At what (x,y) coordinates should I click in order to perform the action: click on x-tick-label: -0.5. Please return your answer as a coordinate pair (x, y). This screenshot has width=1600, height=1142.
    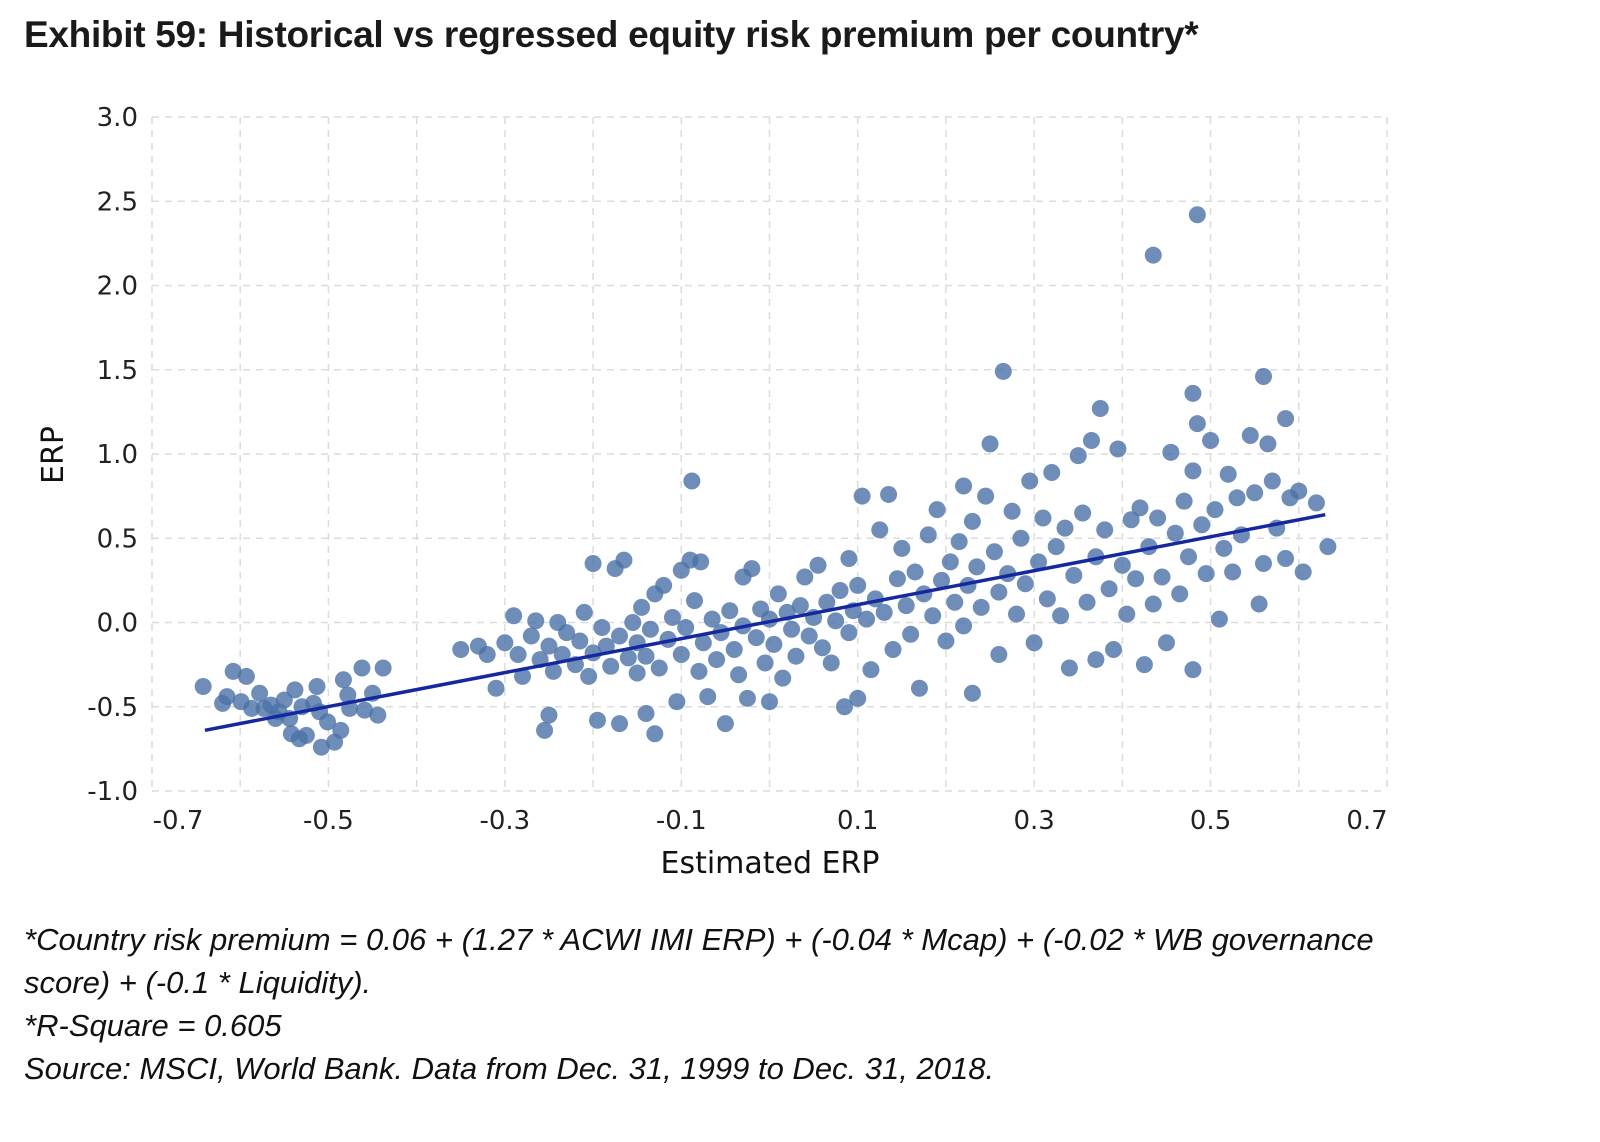
    Looking at the image, I should click on (328, 821).